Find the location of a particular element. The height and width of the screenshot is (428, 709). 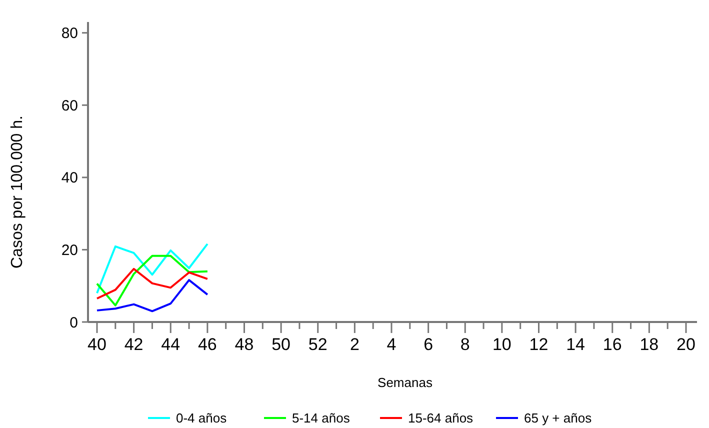

legend-label: 65 y + años is located at coordinates (558, 418).